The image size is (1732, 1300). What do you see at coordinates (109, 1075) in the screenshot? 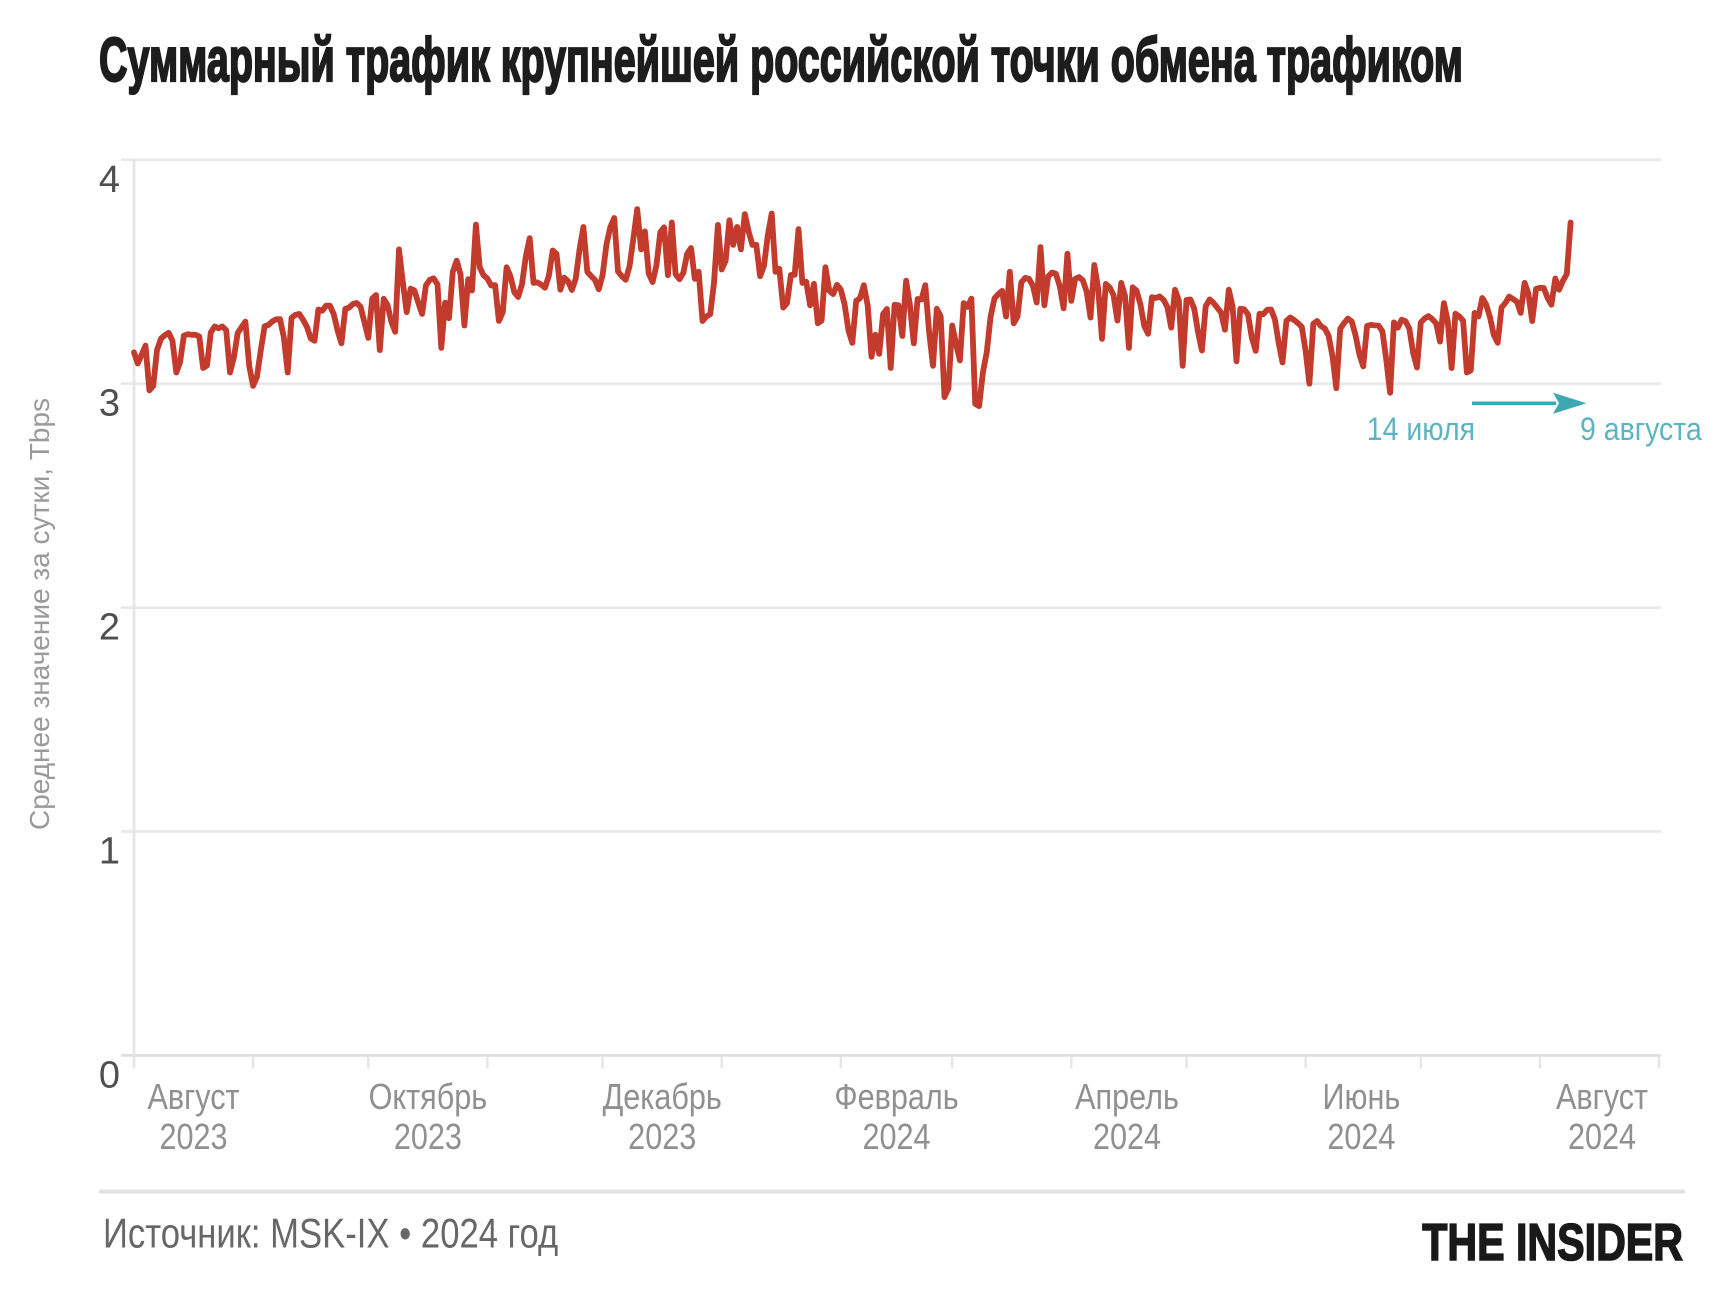
I see `svg-text: 0` at bounding box center [109, 1075].